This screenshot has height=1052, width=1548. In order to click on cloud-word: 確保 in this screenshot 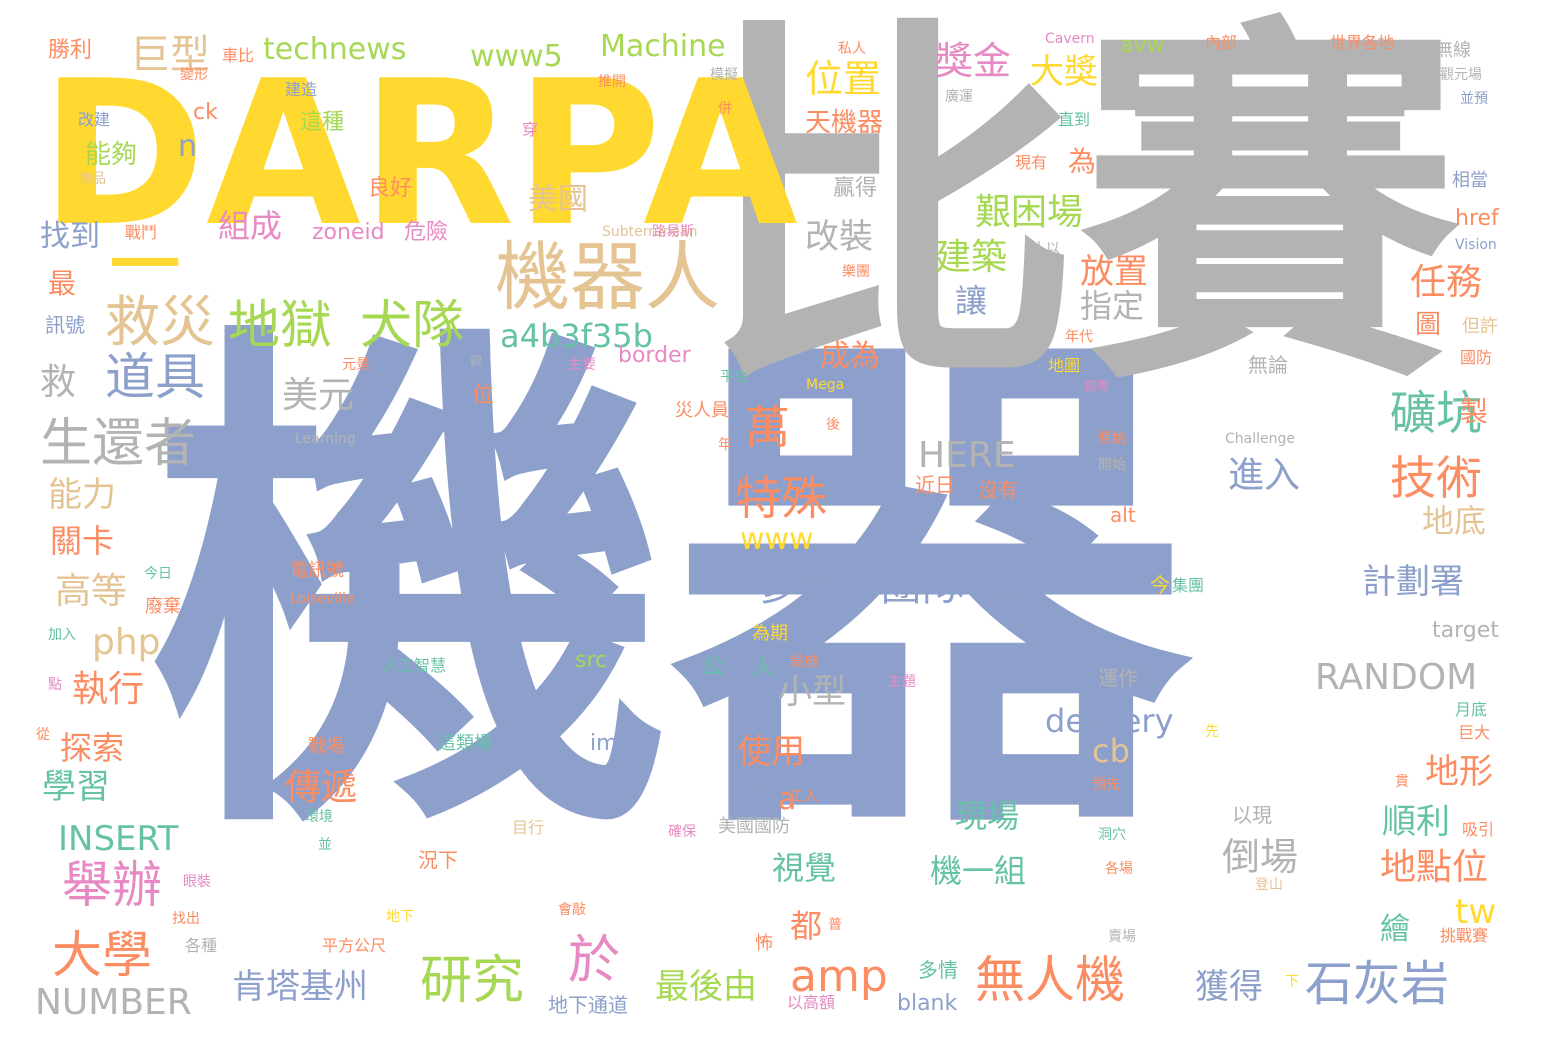, I will do `click(682, 832)`.